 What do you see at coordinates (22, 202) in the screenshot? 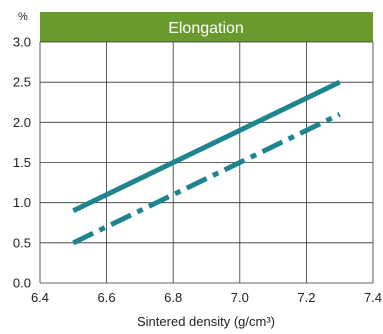
I see `y-tick-label: 1.0` at bounding box center [22, 202].